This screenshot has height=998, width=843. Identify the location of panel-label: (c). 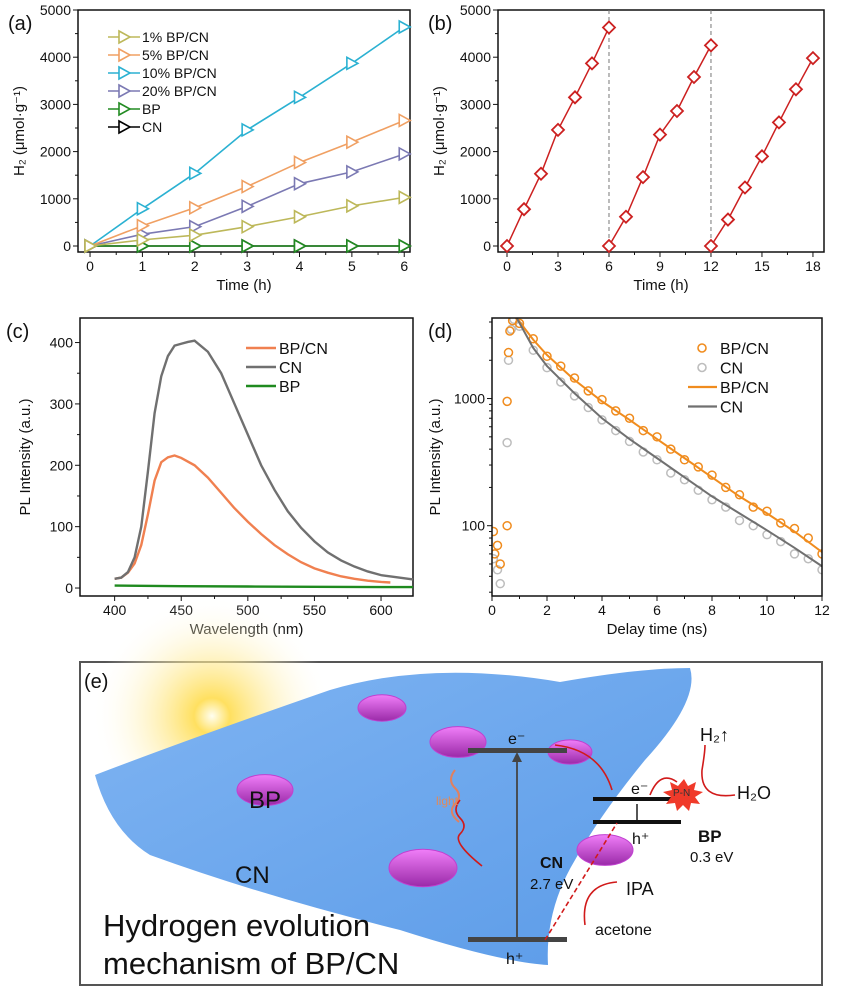
(17, 332).